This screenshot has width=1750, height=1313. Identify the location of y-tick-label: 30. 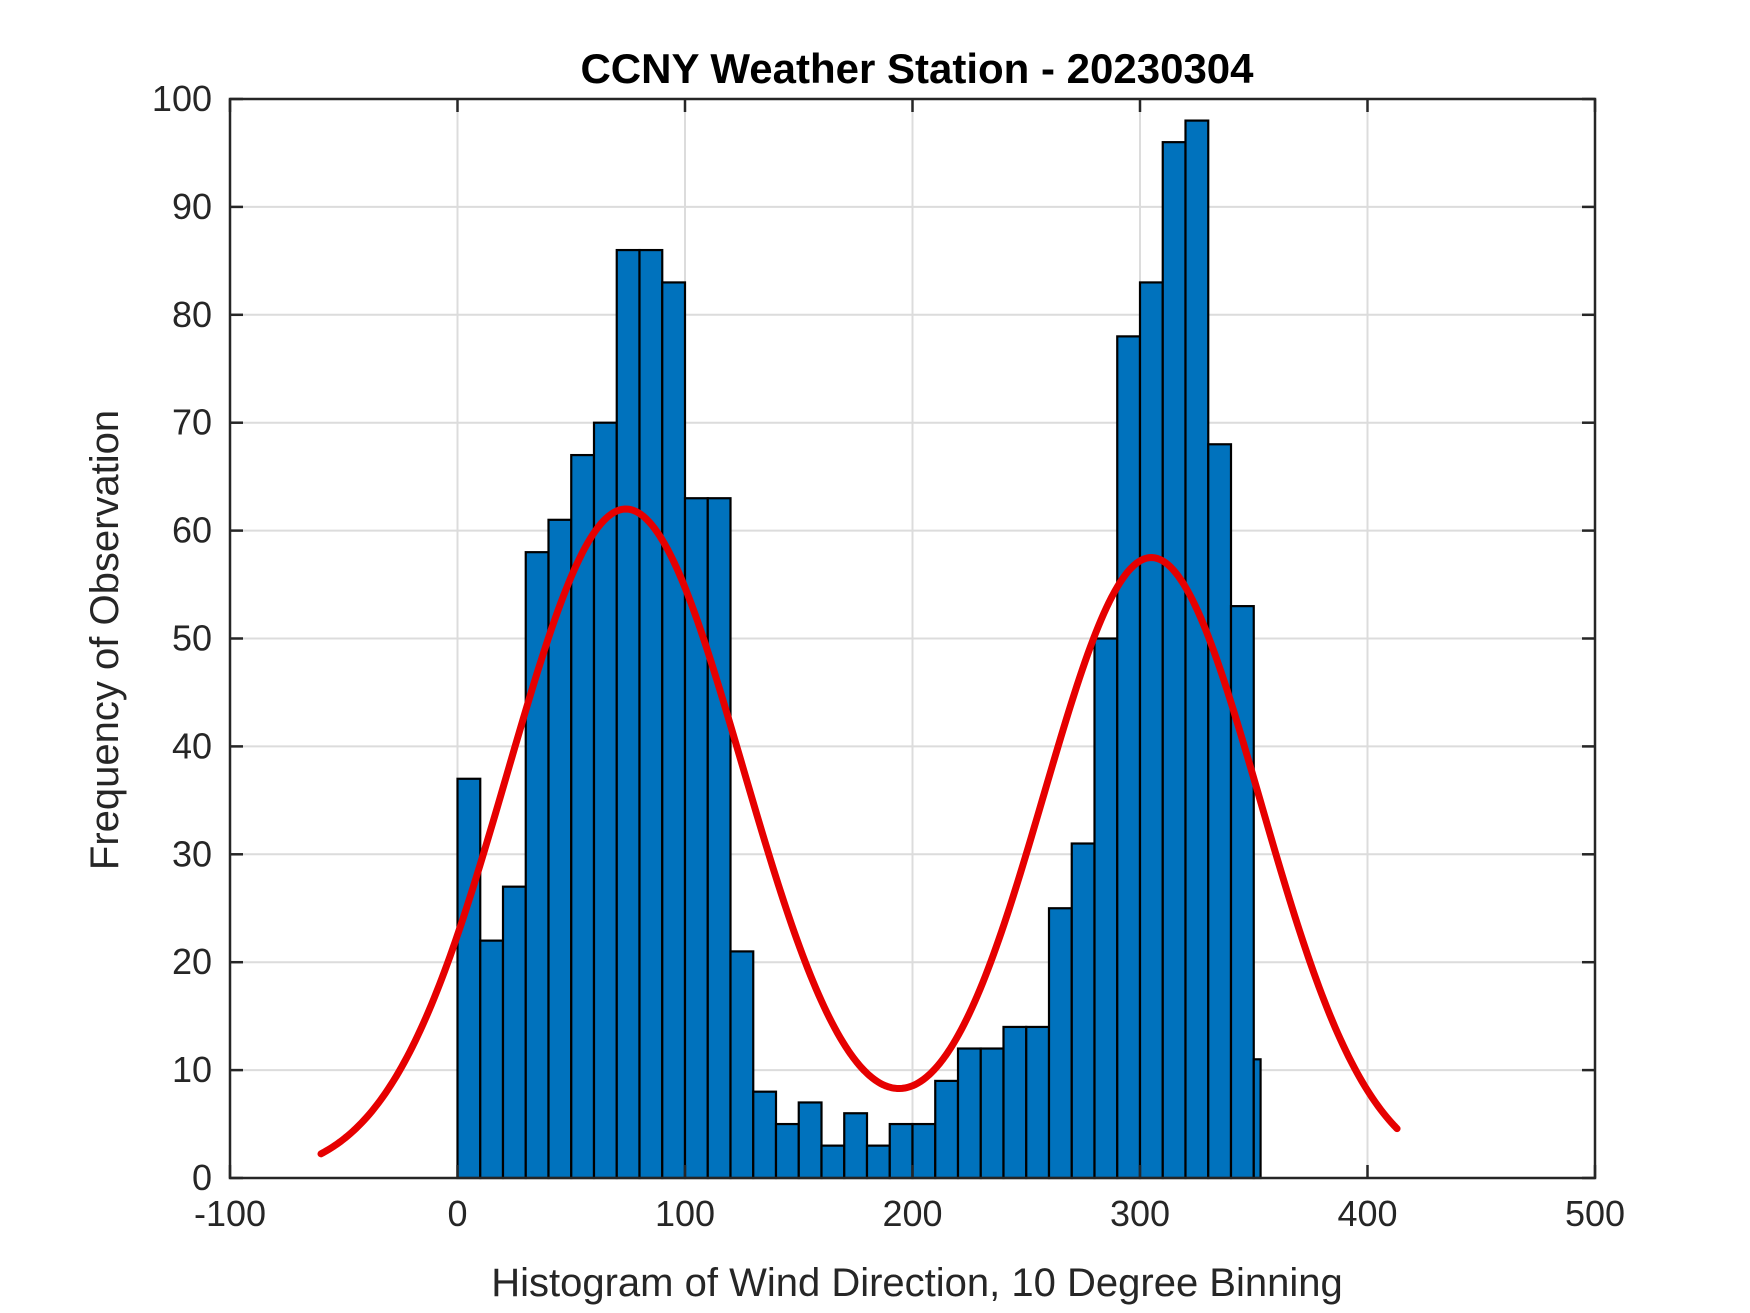
(192, 853).